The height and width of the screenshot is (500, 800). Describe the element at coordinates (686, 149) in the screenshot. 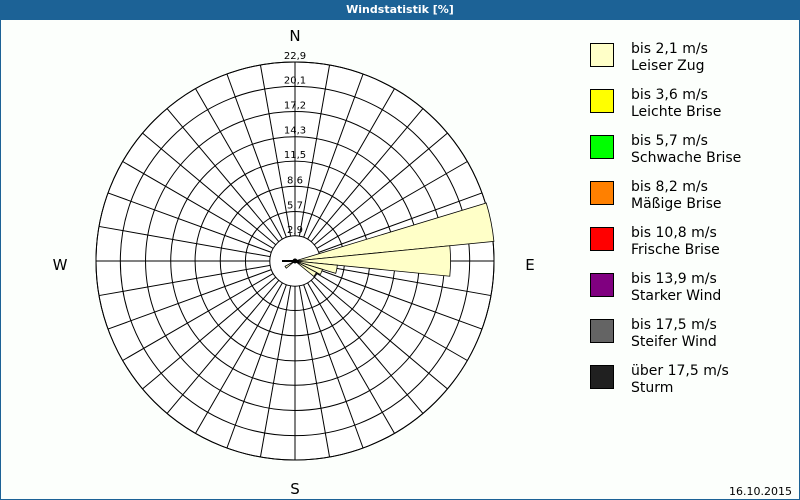

I see `legend-label: bis 5,7 m/s Schwache Brise` at that location.